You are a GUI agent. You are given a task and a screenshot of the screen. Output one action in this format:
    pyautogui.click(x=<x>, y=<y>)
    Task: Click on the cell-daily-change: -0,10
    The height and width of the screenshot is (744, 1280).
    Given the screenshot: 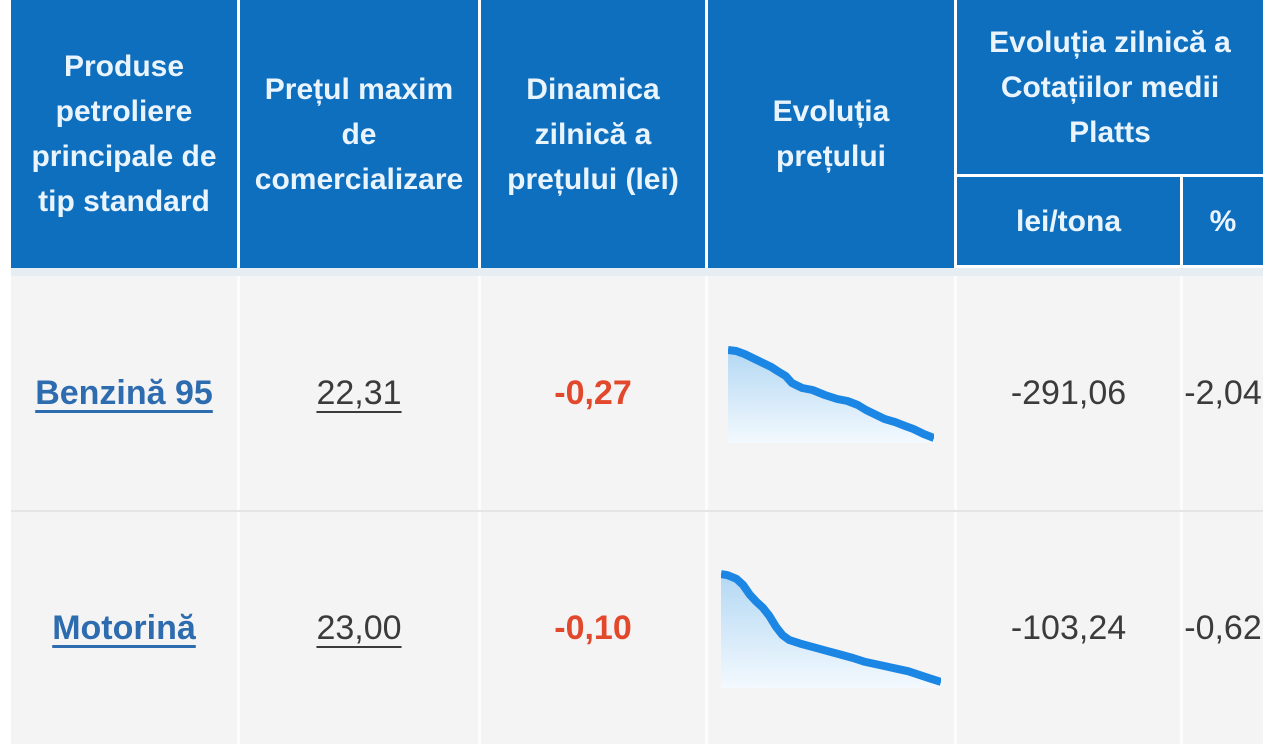 What is the action you would take?
    pyautogui.click(x=594, y=628)
    